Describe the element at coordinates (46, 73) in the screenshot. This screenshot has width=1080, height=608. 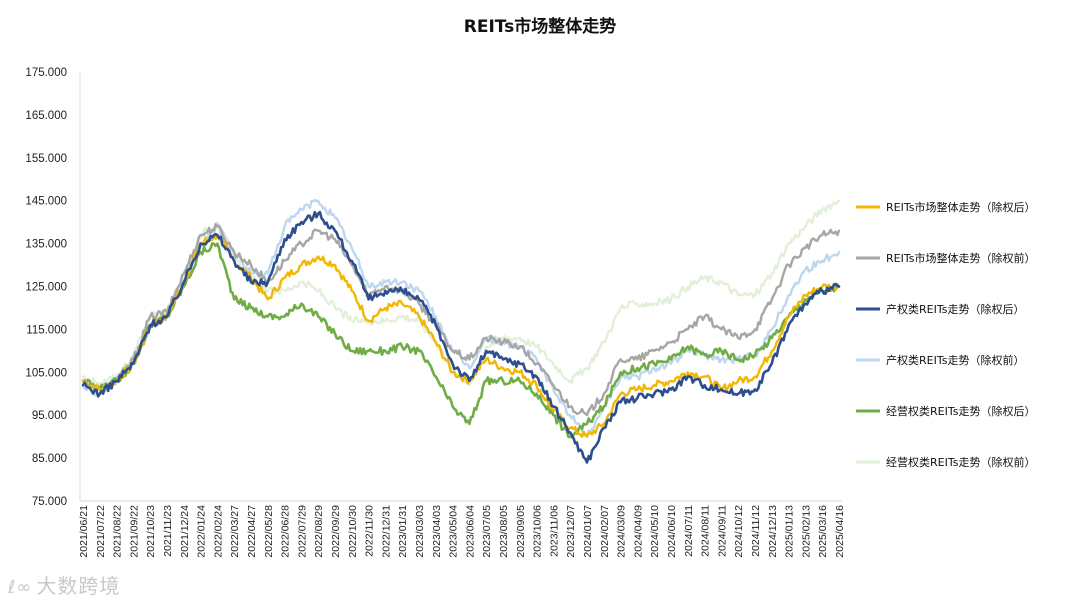
I see `y-tick-label: 175.000` at that location.